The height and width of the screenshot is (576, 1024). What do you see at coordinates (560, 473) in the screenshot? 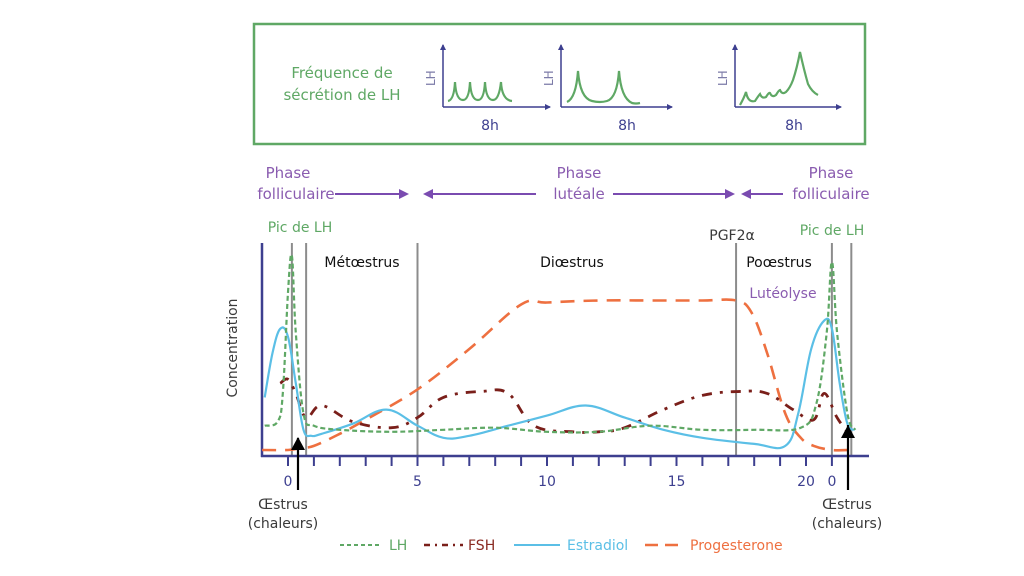
I see `x-ticks: 0 5 10 15 20 0` at bounding box center [560, 473].